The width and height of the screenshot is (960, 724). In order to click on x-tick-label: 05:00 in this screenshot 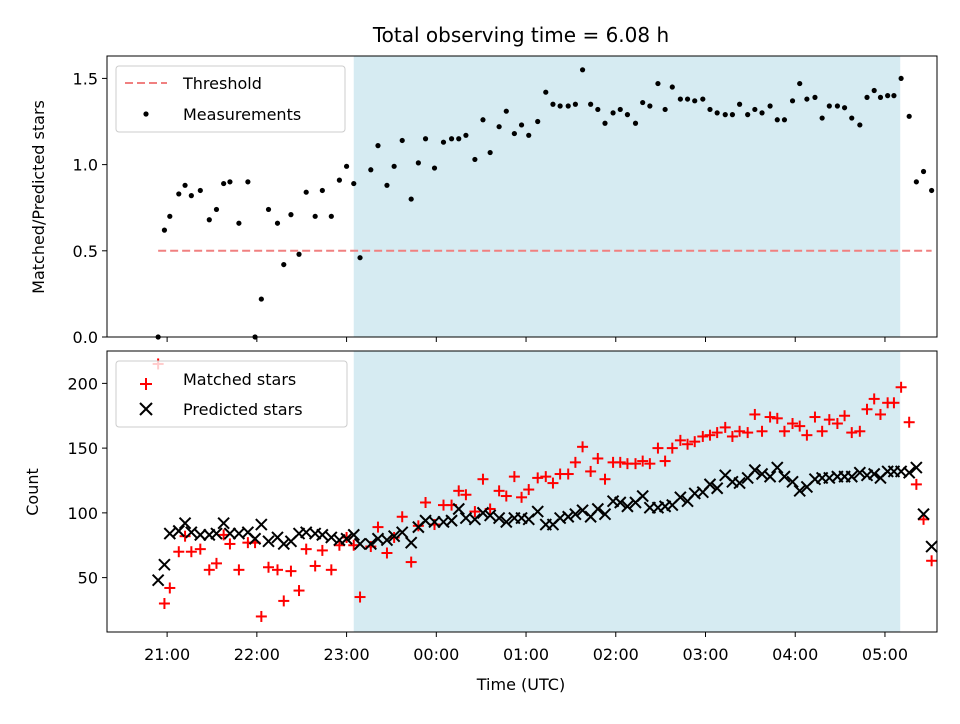, I will do `click(885, 654)`.